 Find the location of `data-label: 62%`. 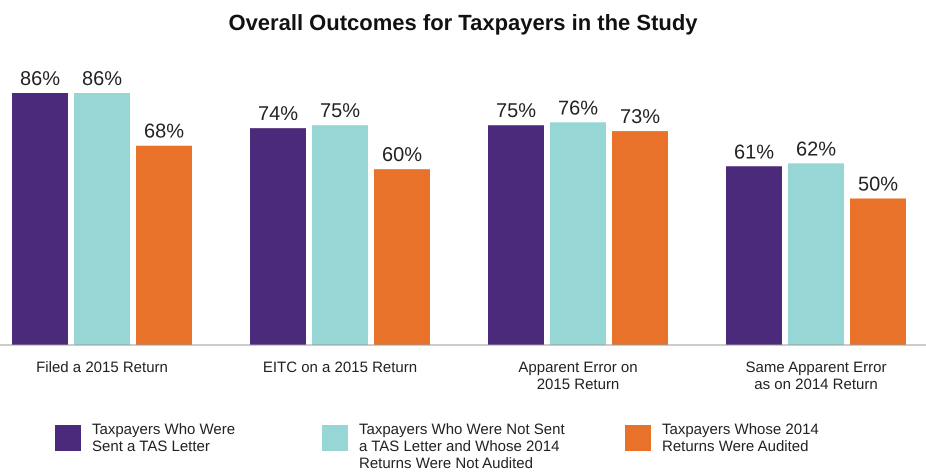

data-label: 62% is located at coordinates (816, 149).